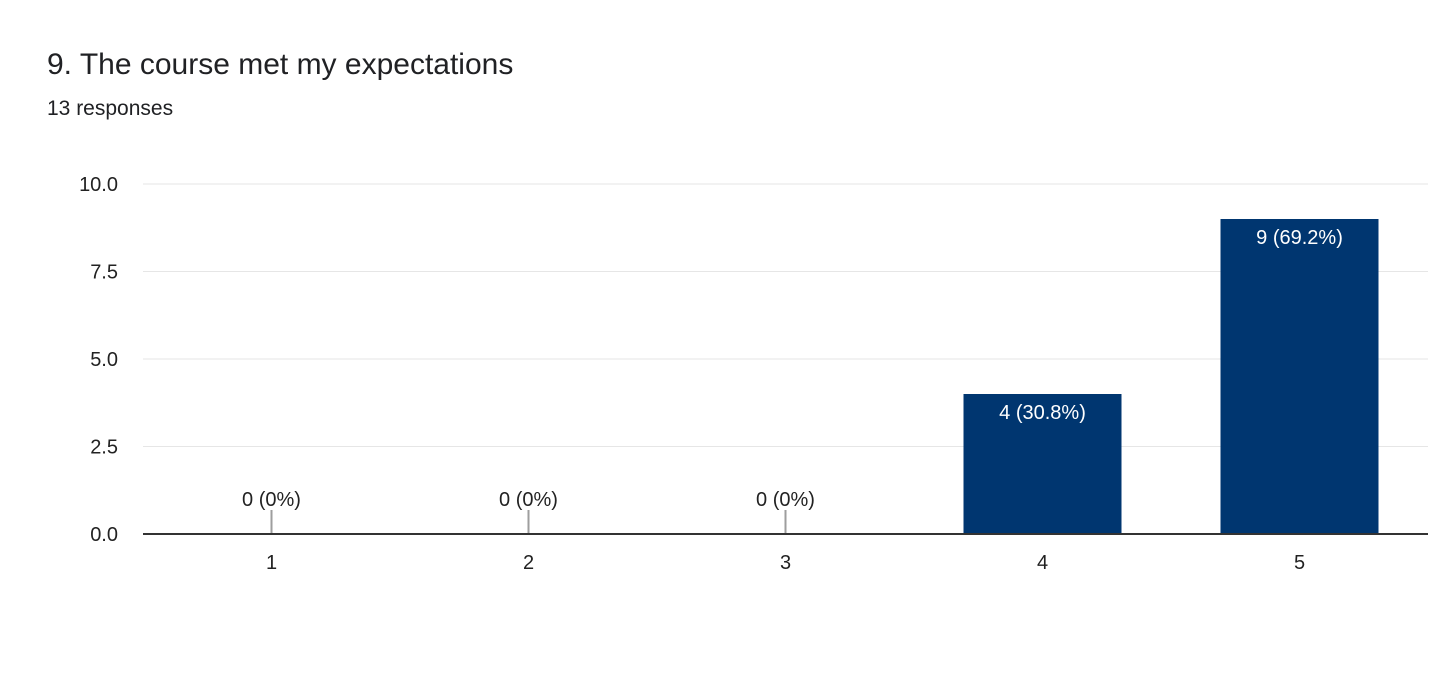  I want to click on y-tick-label: 5.0, so click(104, 360).